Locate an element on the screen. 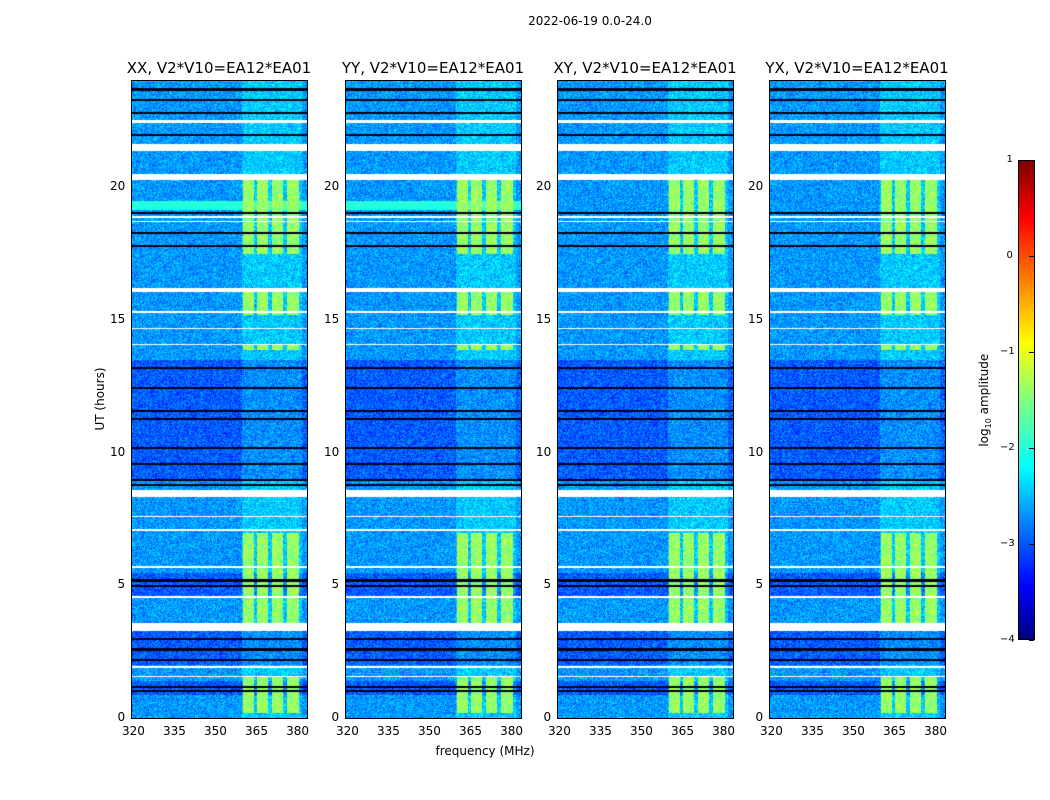 This screenshot has height=800, width=1050. colorbar-tick-label: −2 is located at coordinates (1007, 447).